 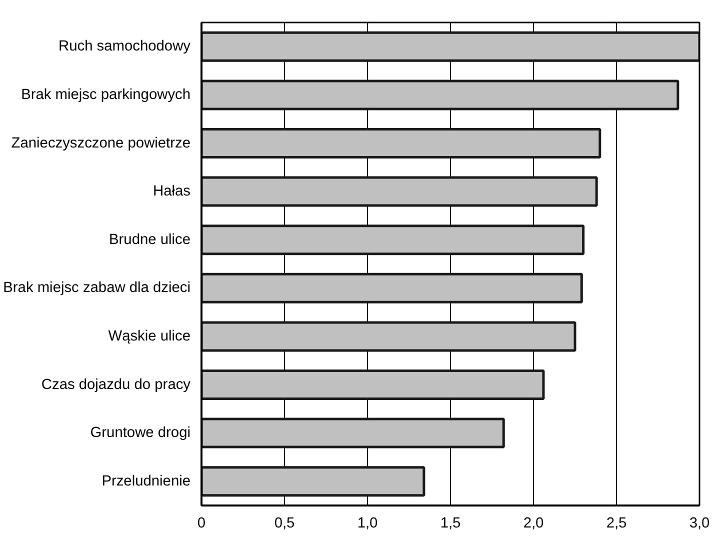 What do you see at coordinates (367, 524) in the screenshot?
I see `x-tick-label: 1,0` at bounding box center [367, 524].